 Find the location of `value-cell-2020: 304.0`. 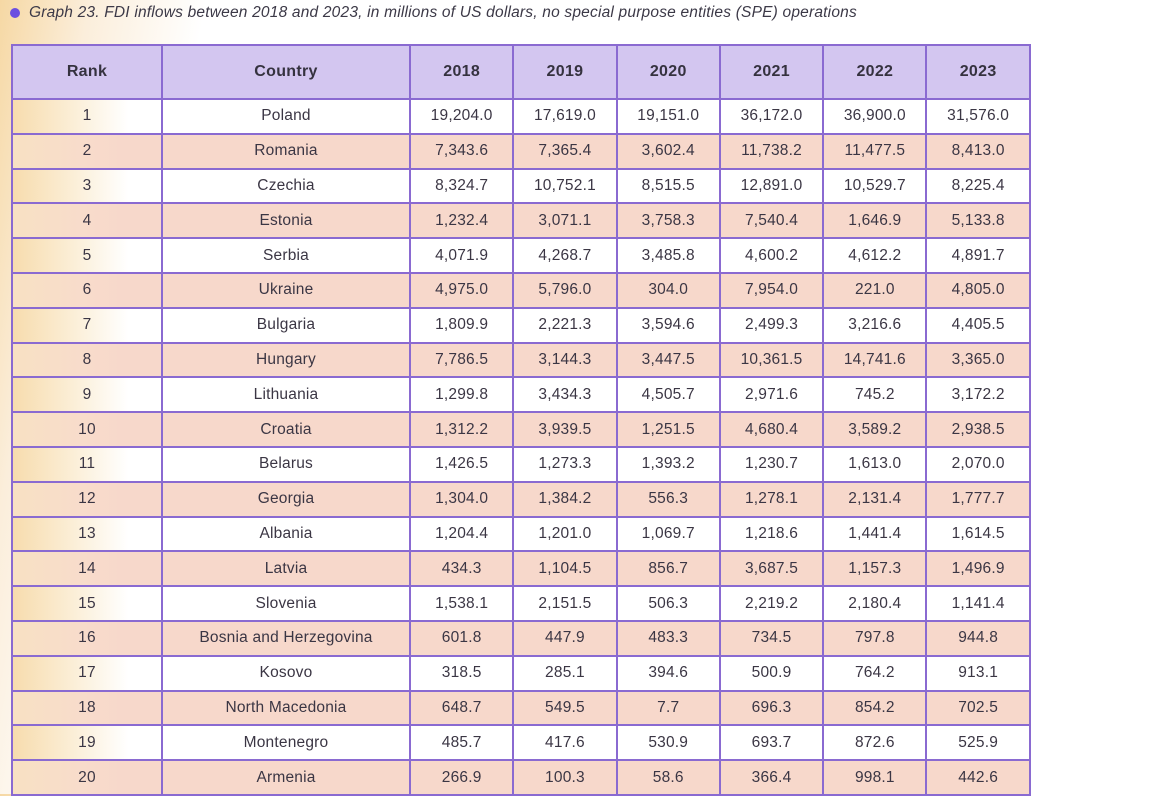

value-cell-2020: 304.0 is located at coordinates (668, 290).